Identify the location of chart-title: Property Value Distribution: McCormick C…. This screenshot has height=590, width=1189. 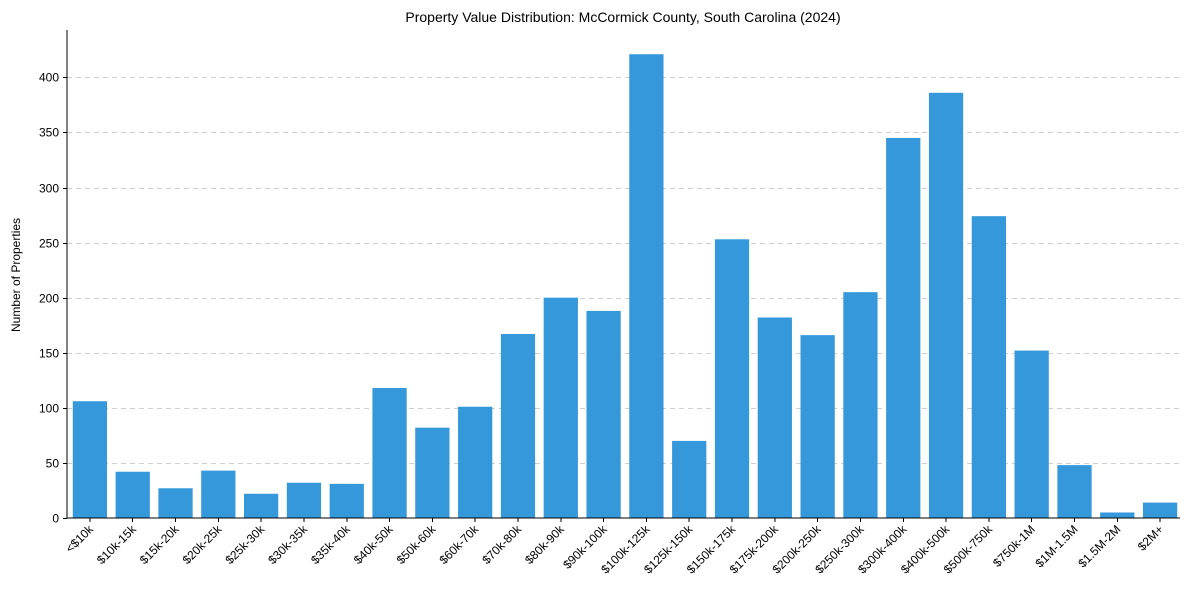
(622, 17).